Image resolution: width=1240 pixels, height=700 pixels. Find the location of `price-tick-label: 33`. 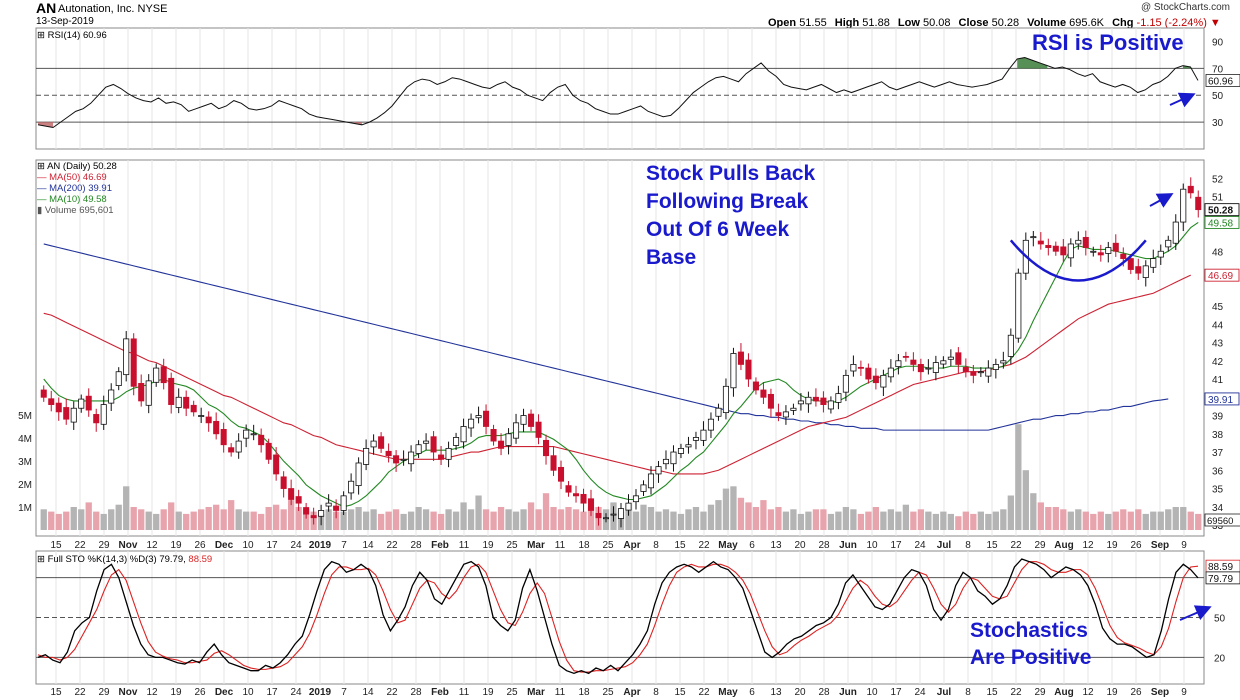

price-tick-label: 33 is located at coordinates (1218, 526).